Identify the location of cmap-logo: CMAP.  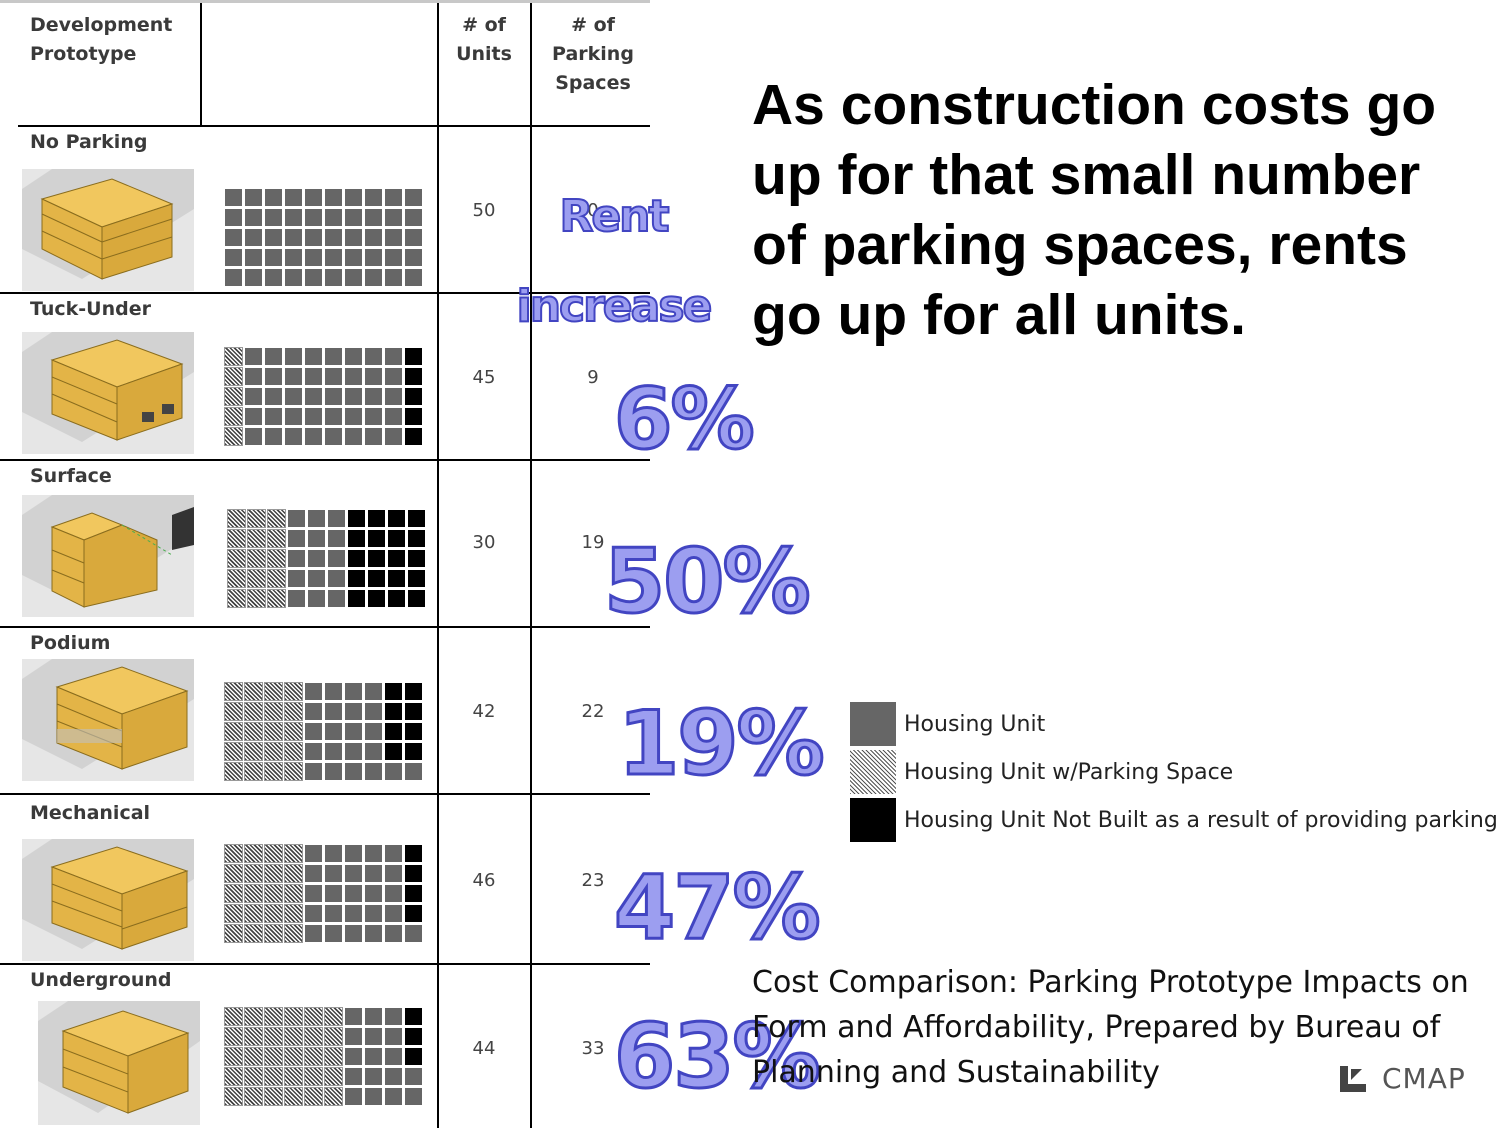
(1403, 1078).